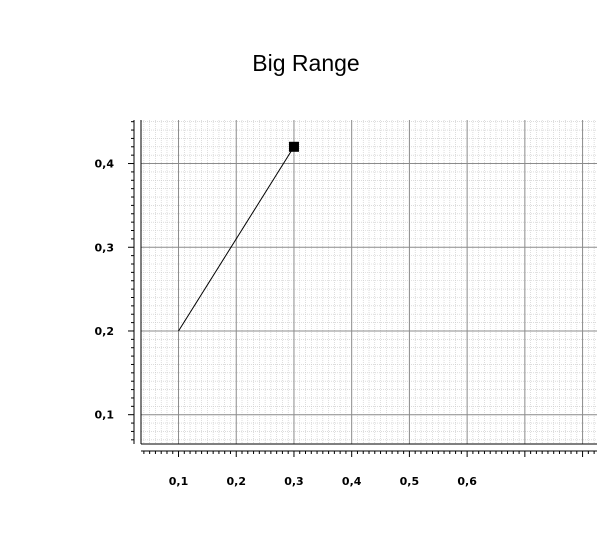 The image size is (612, 545). Describe the element at coordinates (236, 239) in the screenshot. I see `series-line` at that location.